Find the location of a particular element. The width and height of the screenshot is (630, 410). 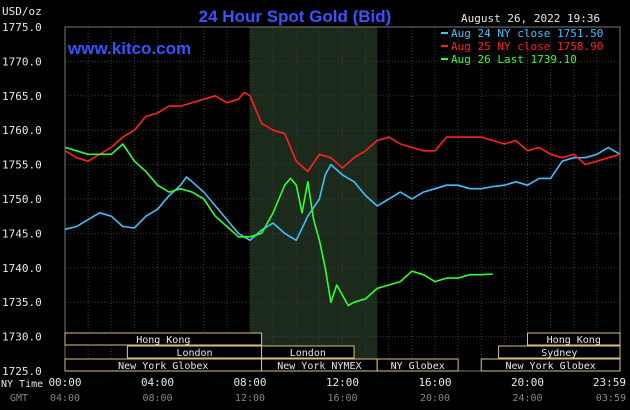

y-tick-label: 1770.0 is located at coordinates (22, 61).